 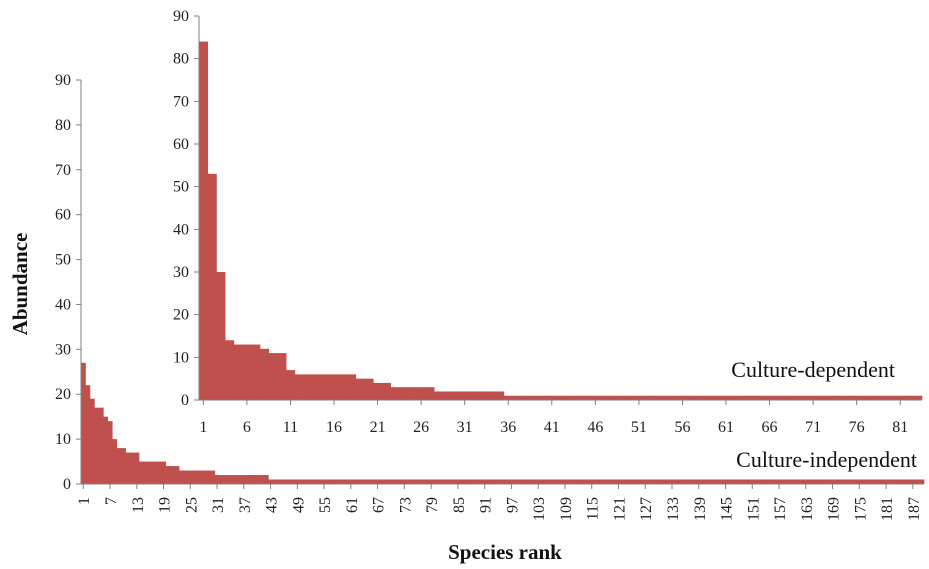 What do you see at coordinates (887, 509) in the screenshot?
I see `ci-x-tick-label: 181` at bounding box center [887, 509].